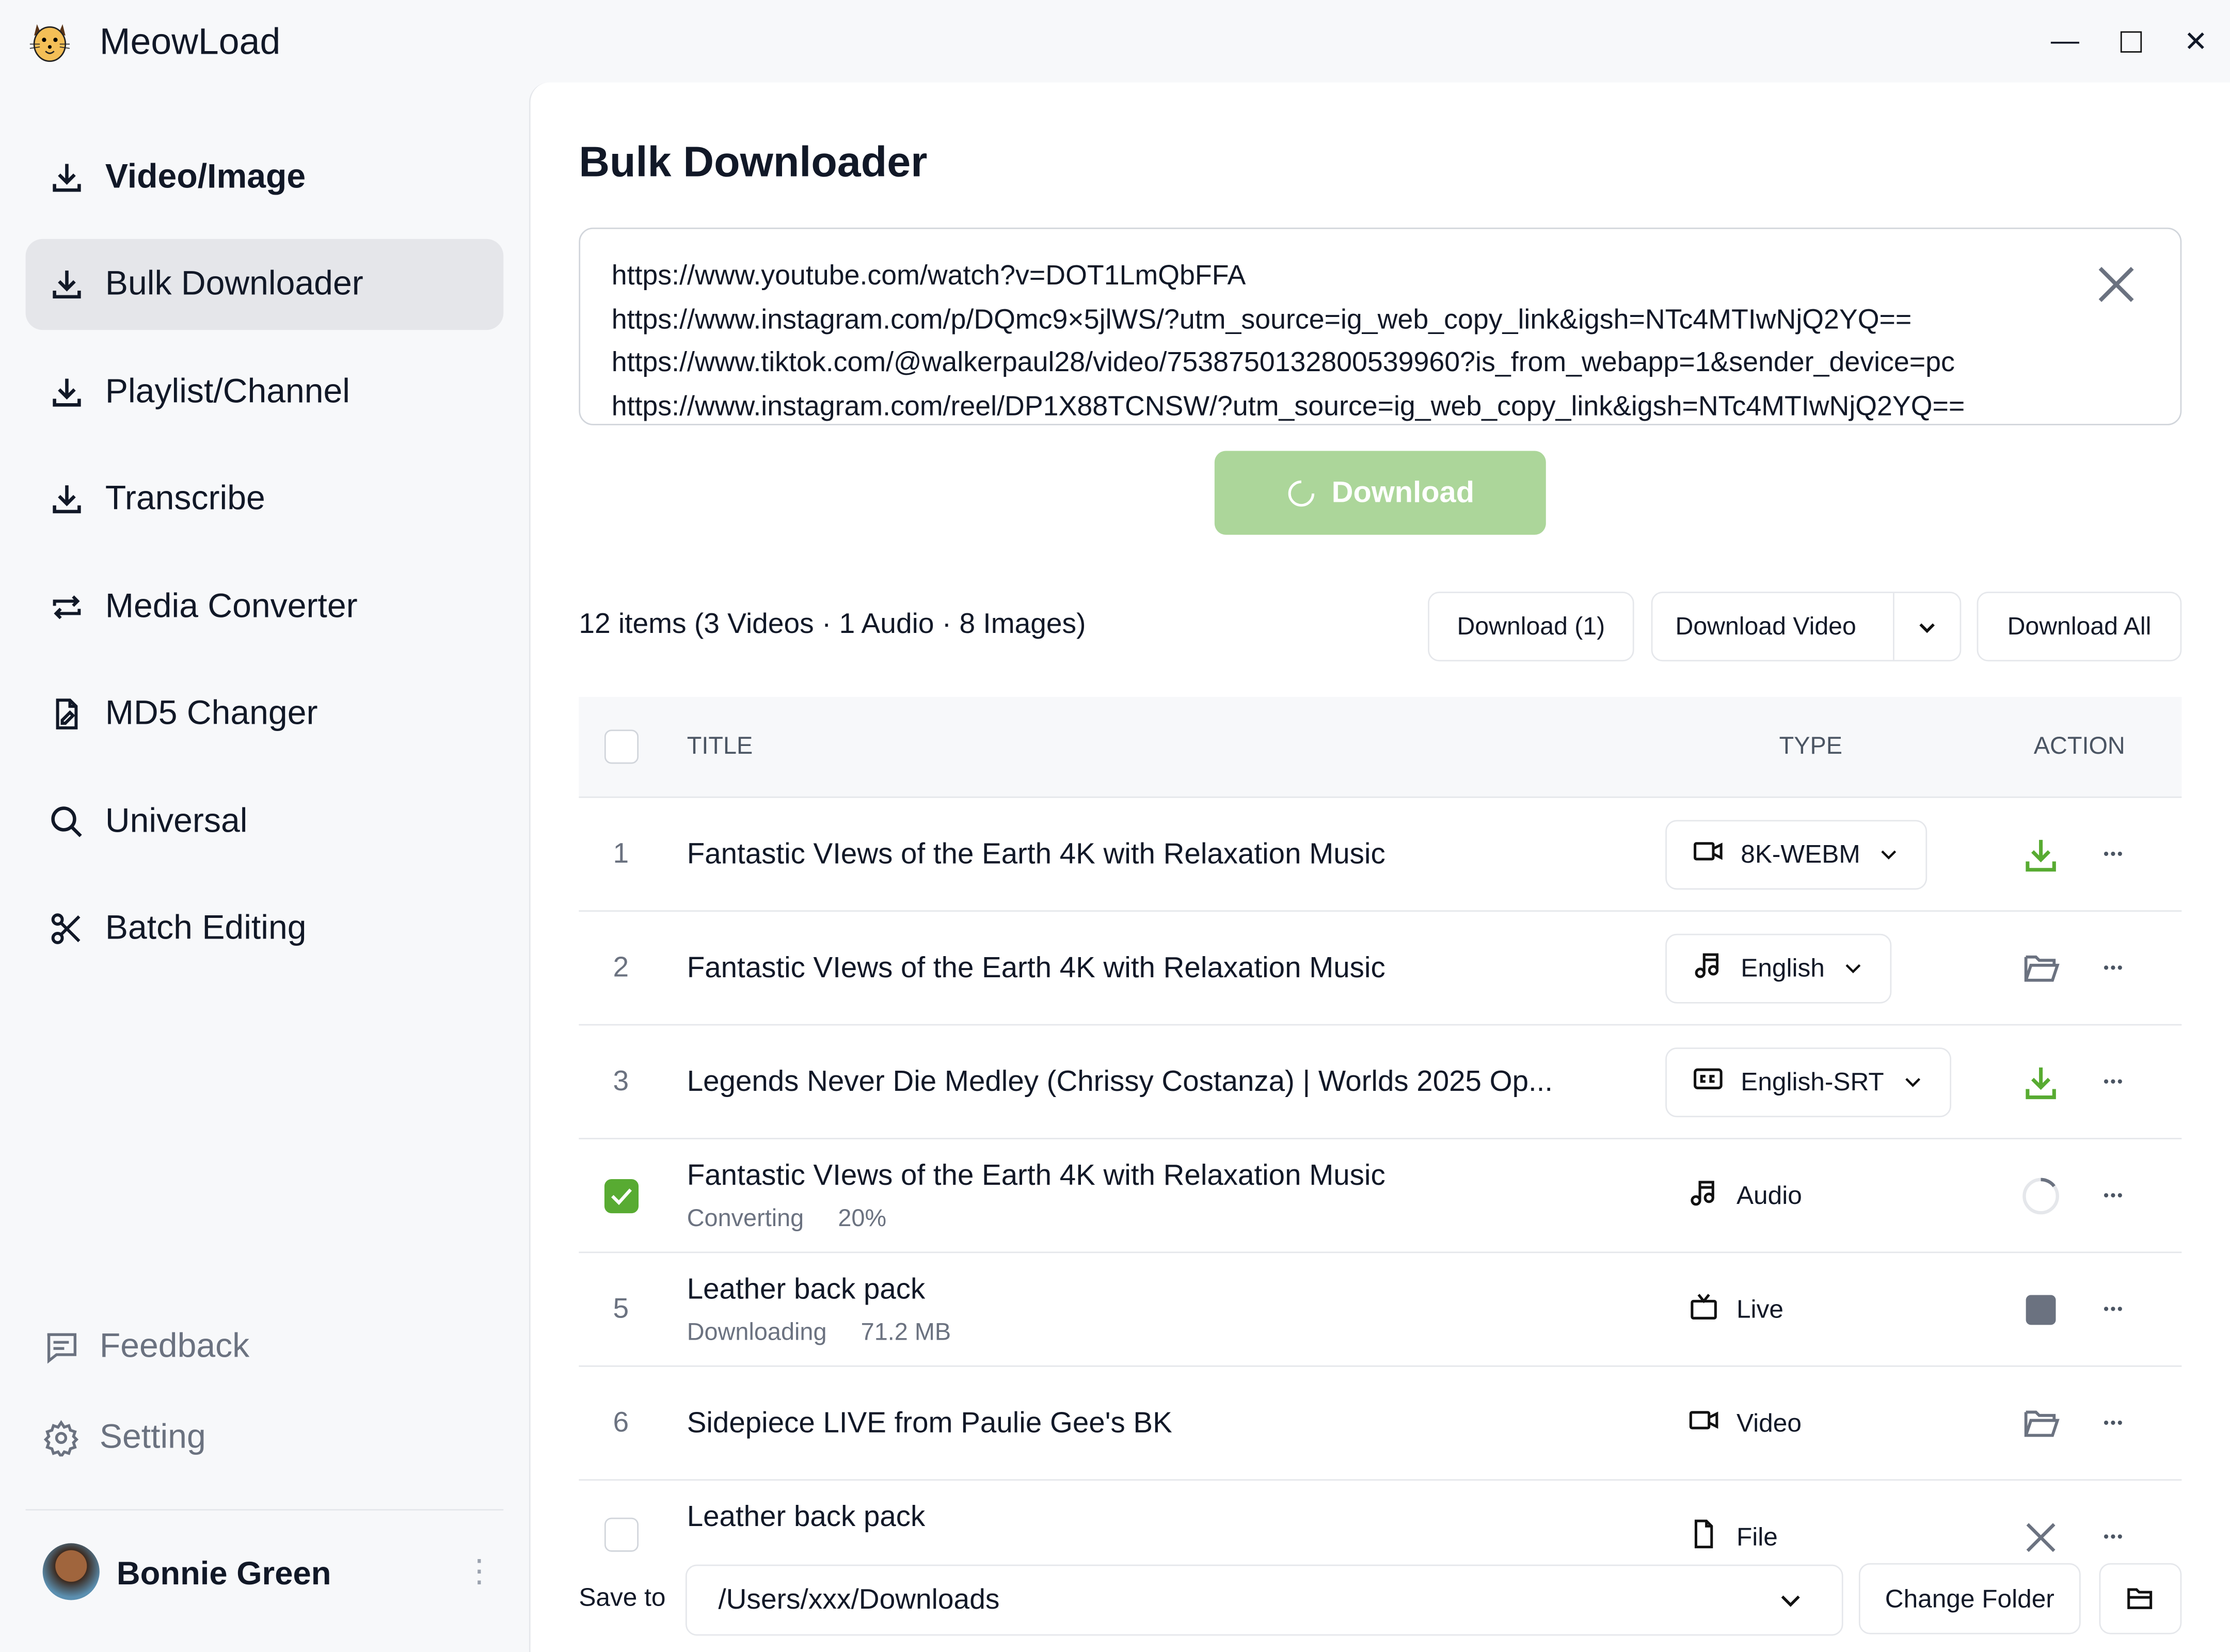  I want to click on divider, so click(264, 1510).